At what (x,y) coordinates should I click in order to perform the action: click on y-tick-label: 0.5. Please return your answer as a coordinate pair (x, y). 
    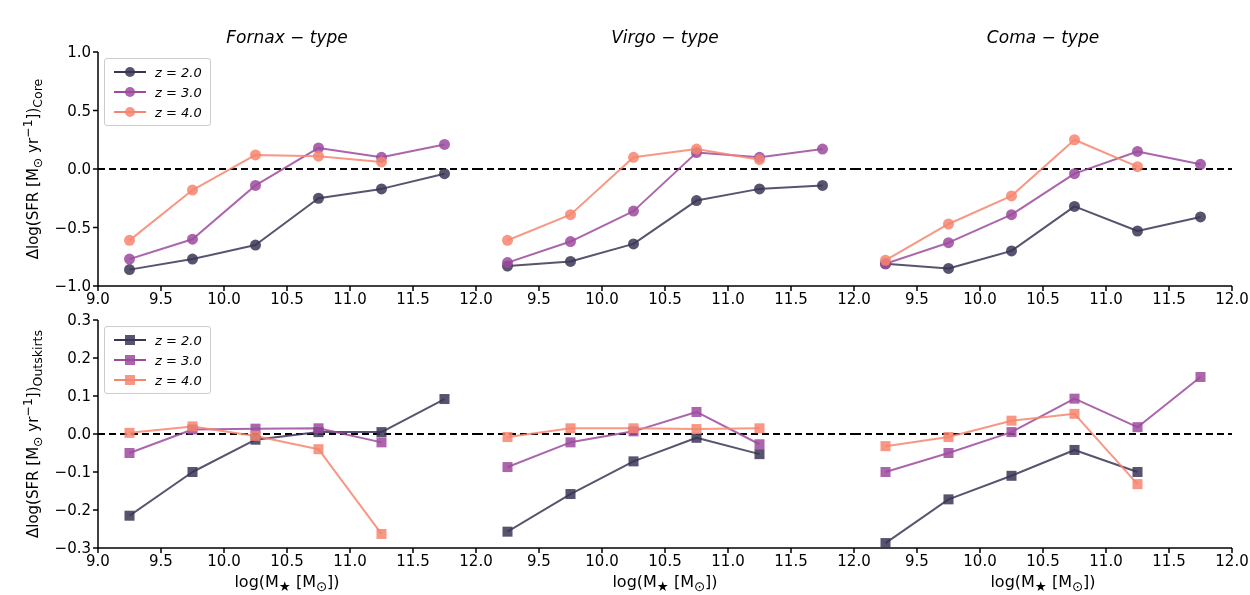
    Looking at the image, I should click on (79, 110).